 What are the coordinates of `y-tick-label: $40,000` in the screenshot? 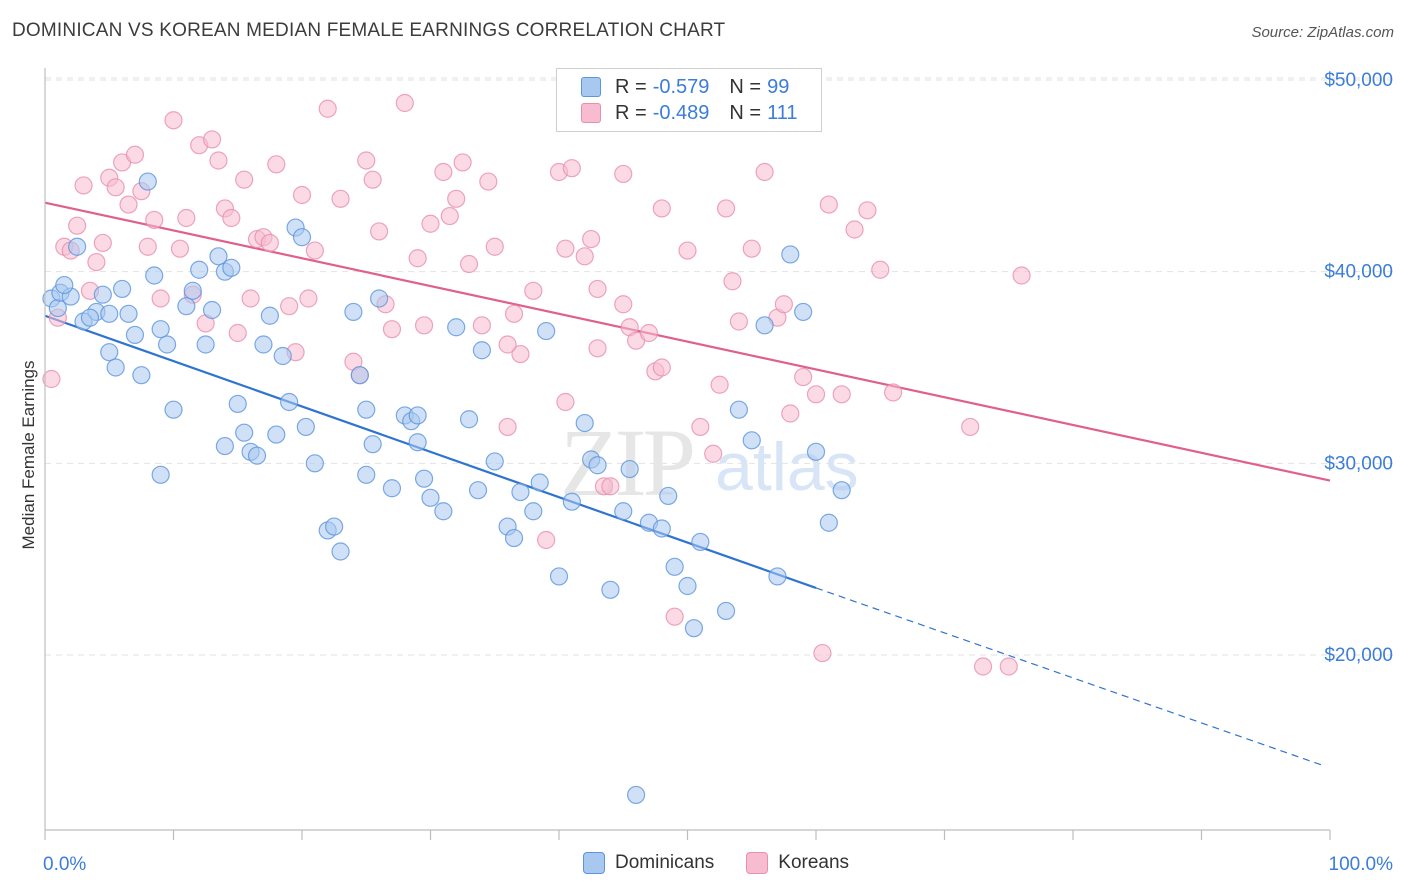 It's located at (1358, 272).